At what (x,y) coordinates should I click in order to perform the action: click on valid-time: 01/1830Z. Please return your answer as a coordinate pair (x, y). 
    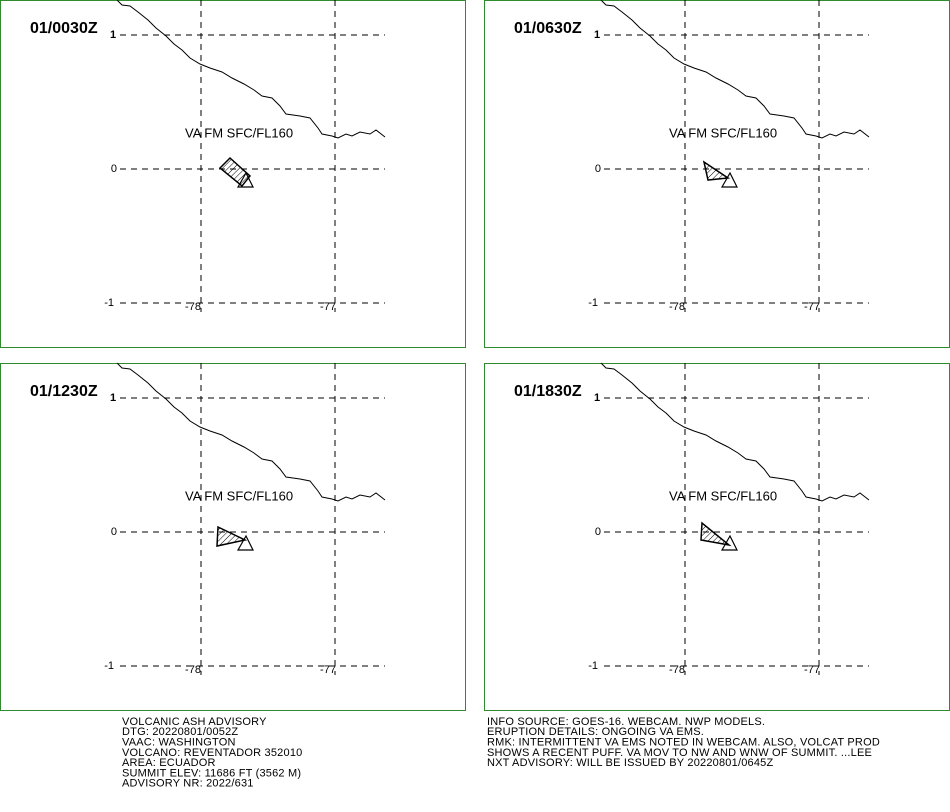
    Looking at the image, I should click on (548, 391).